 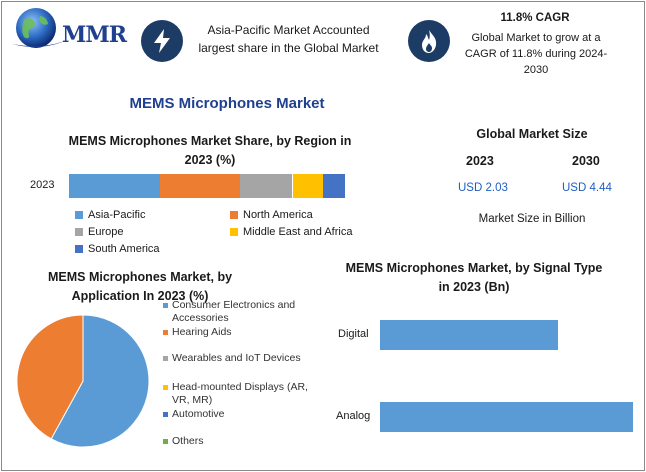 I want to click on legend-label: Others, so click(x=188, y=441).